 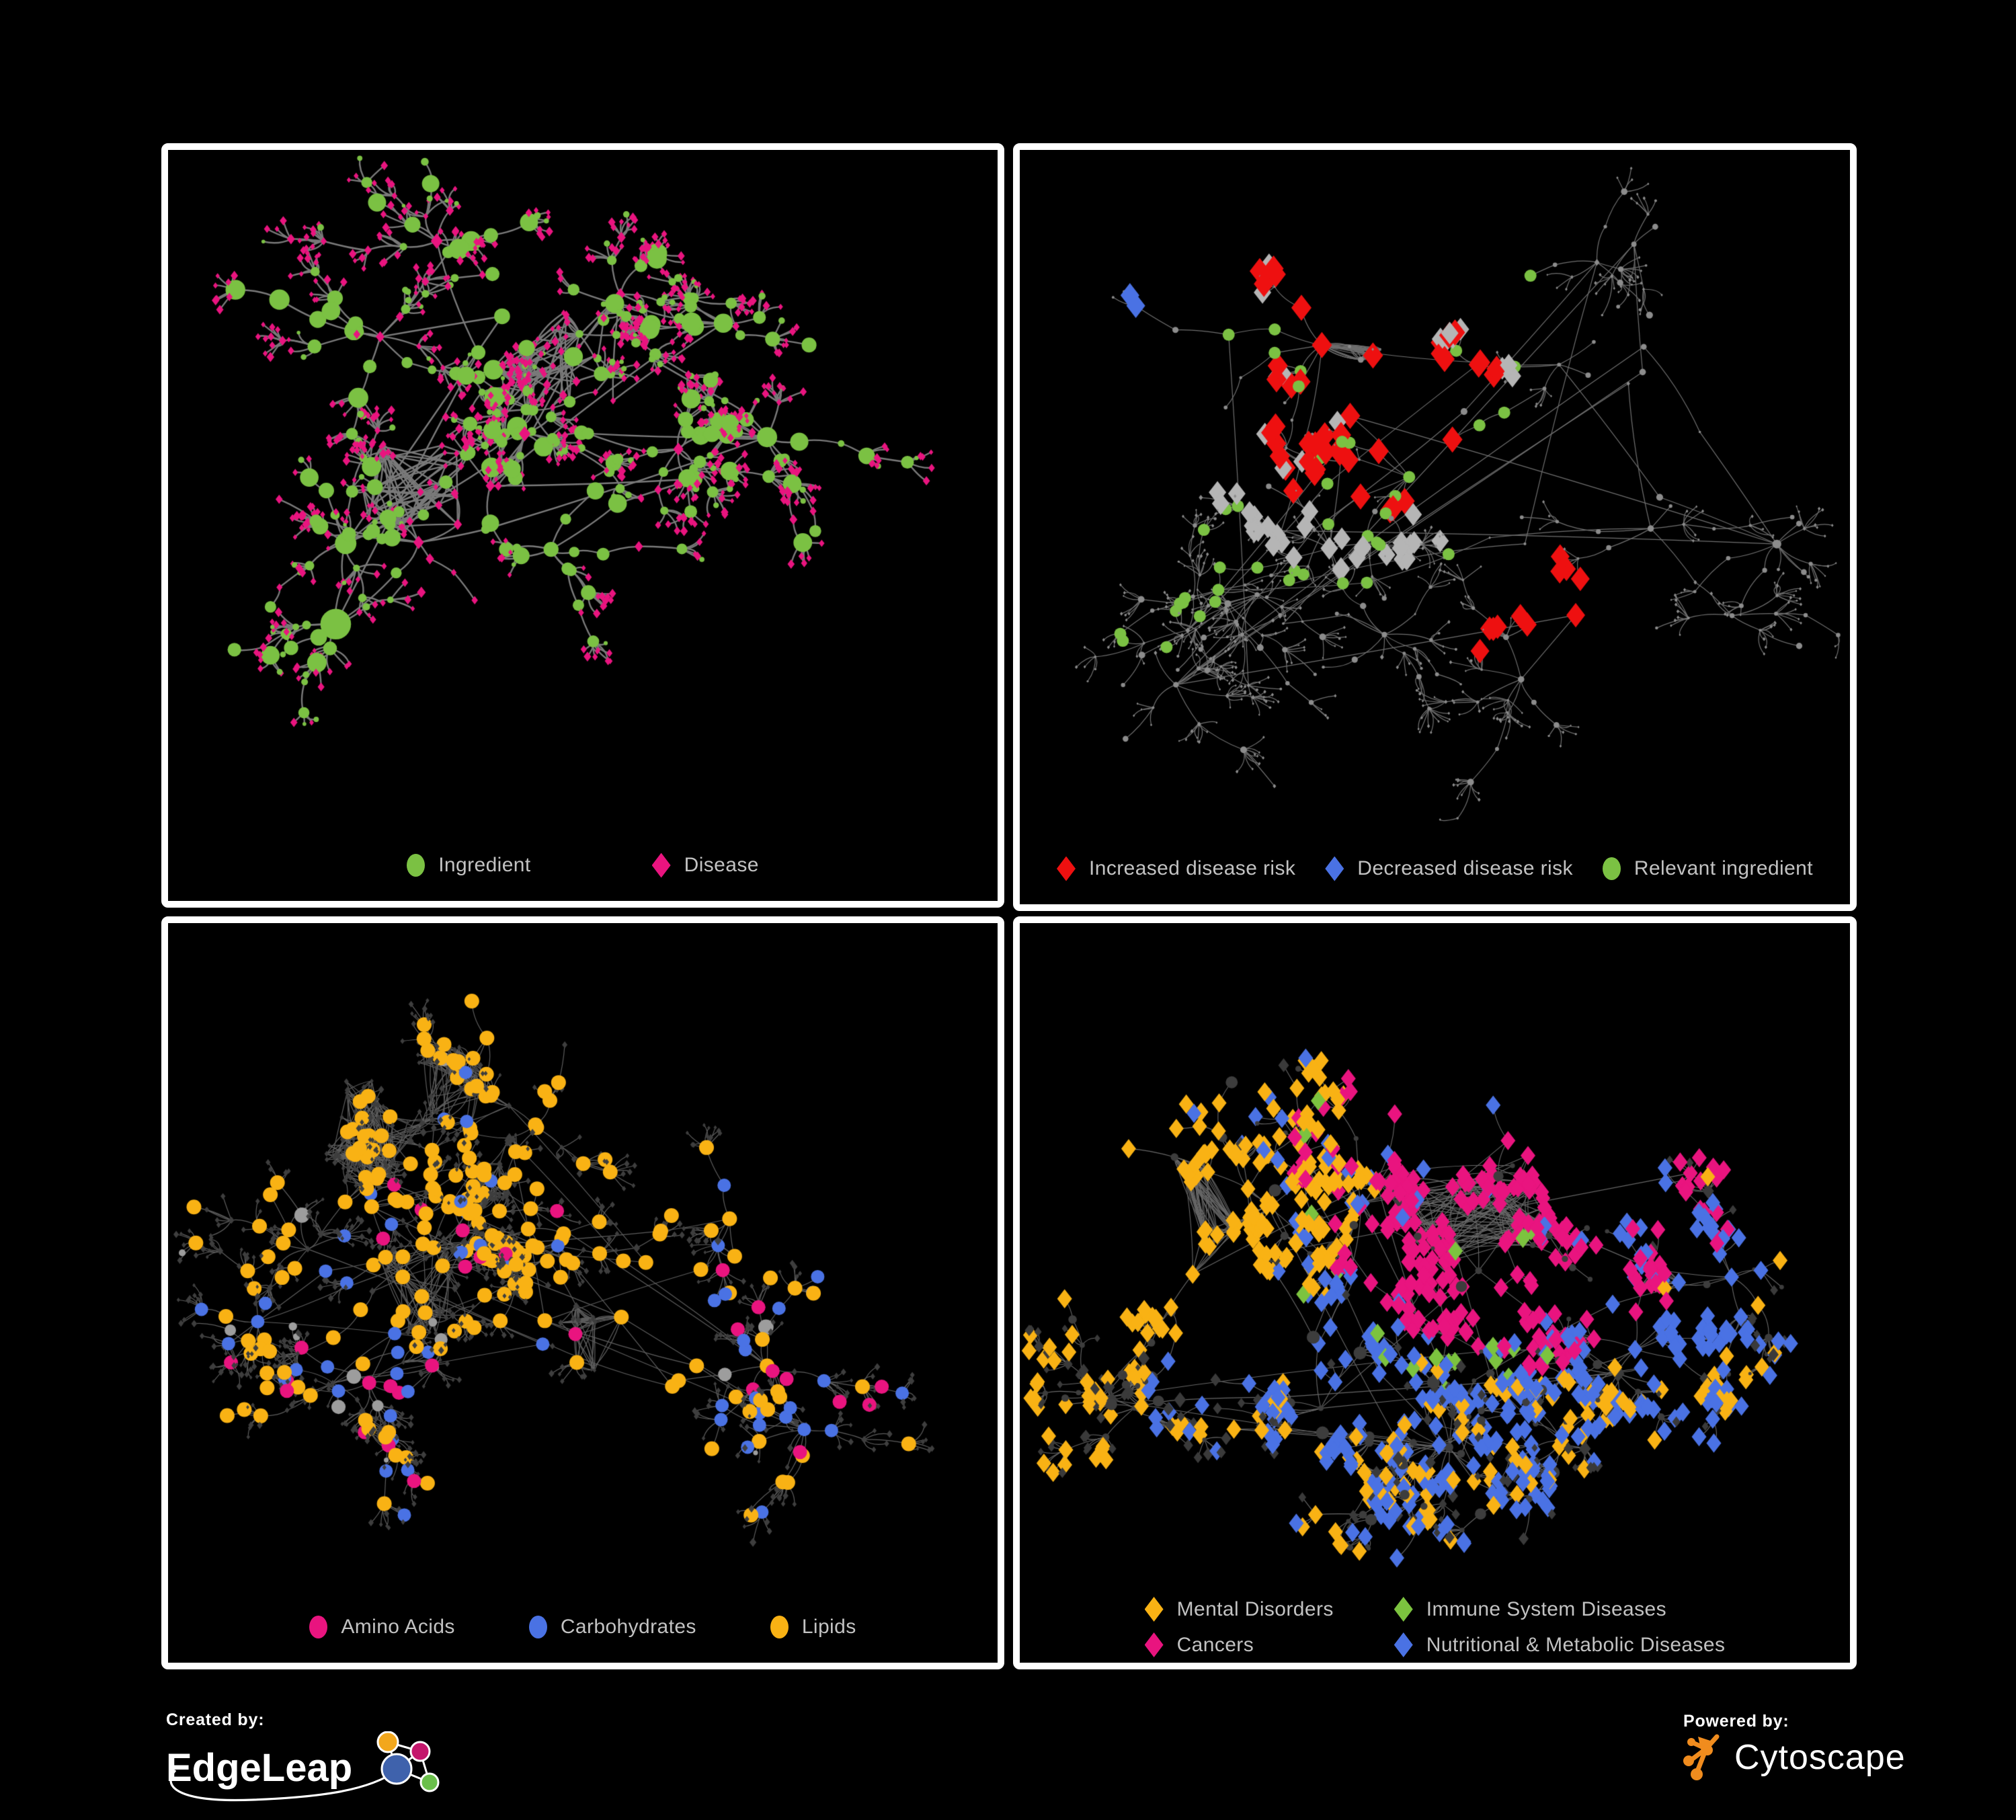 I want to click on legend-label: Carbohydrates, so click(x=628, y=1627).